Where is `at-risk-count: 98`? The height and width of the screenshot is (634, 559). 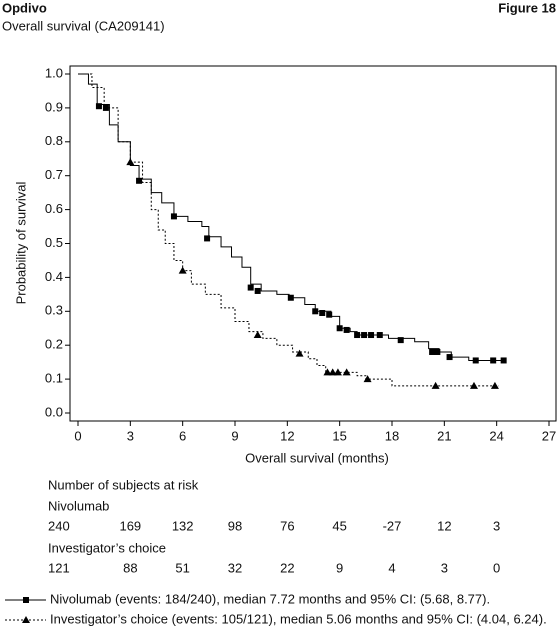
at-risk-count: 98 is located at coordinates (235, 525).